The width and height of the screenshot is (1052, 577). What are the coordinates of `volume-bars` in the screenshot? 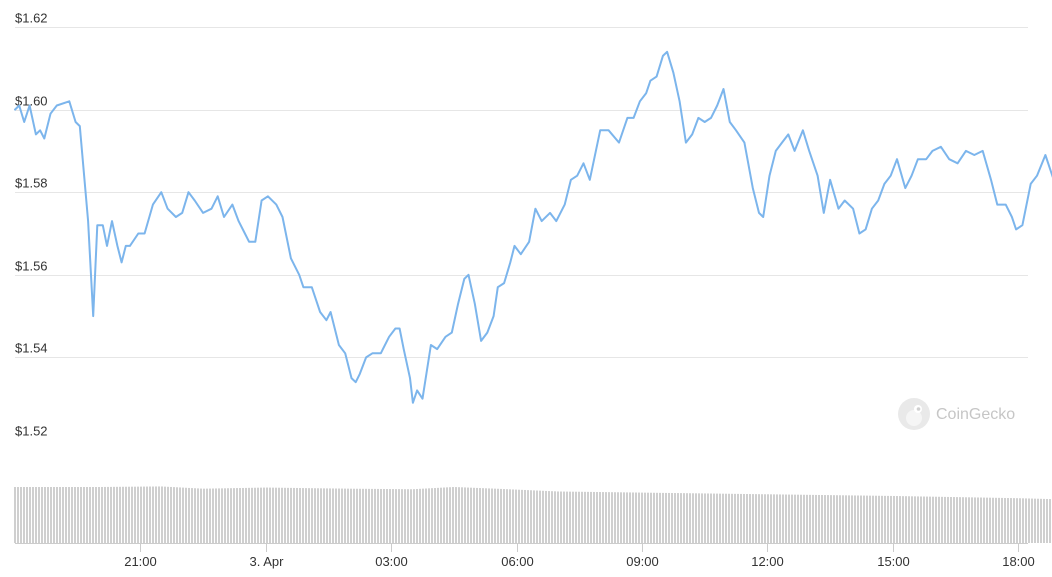 It's located at (532, 514).